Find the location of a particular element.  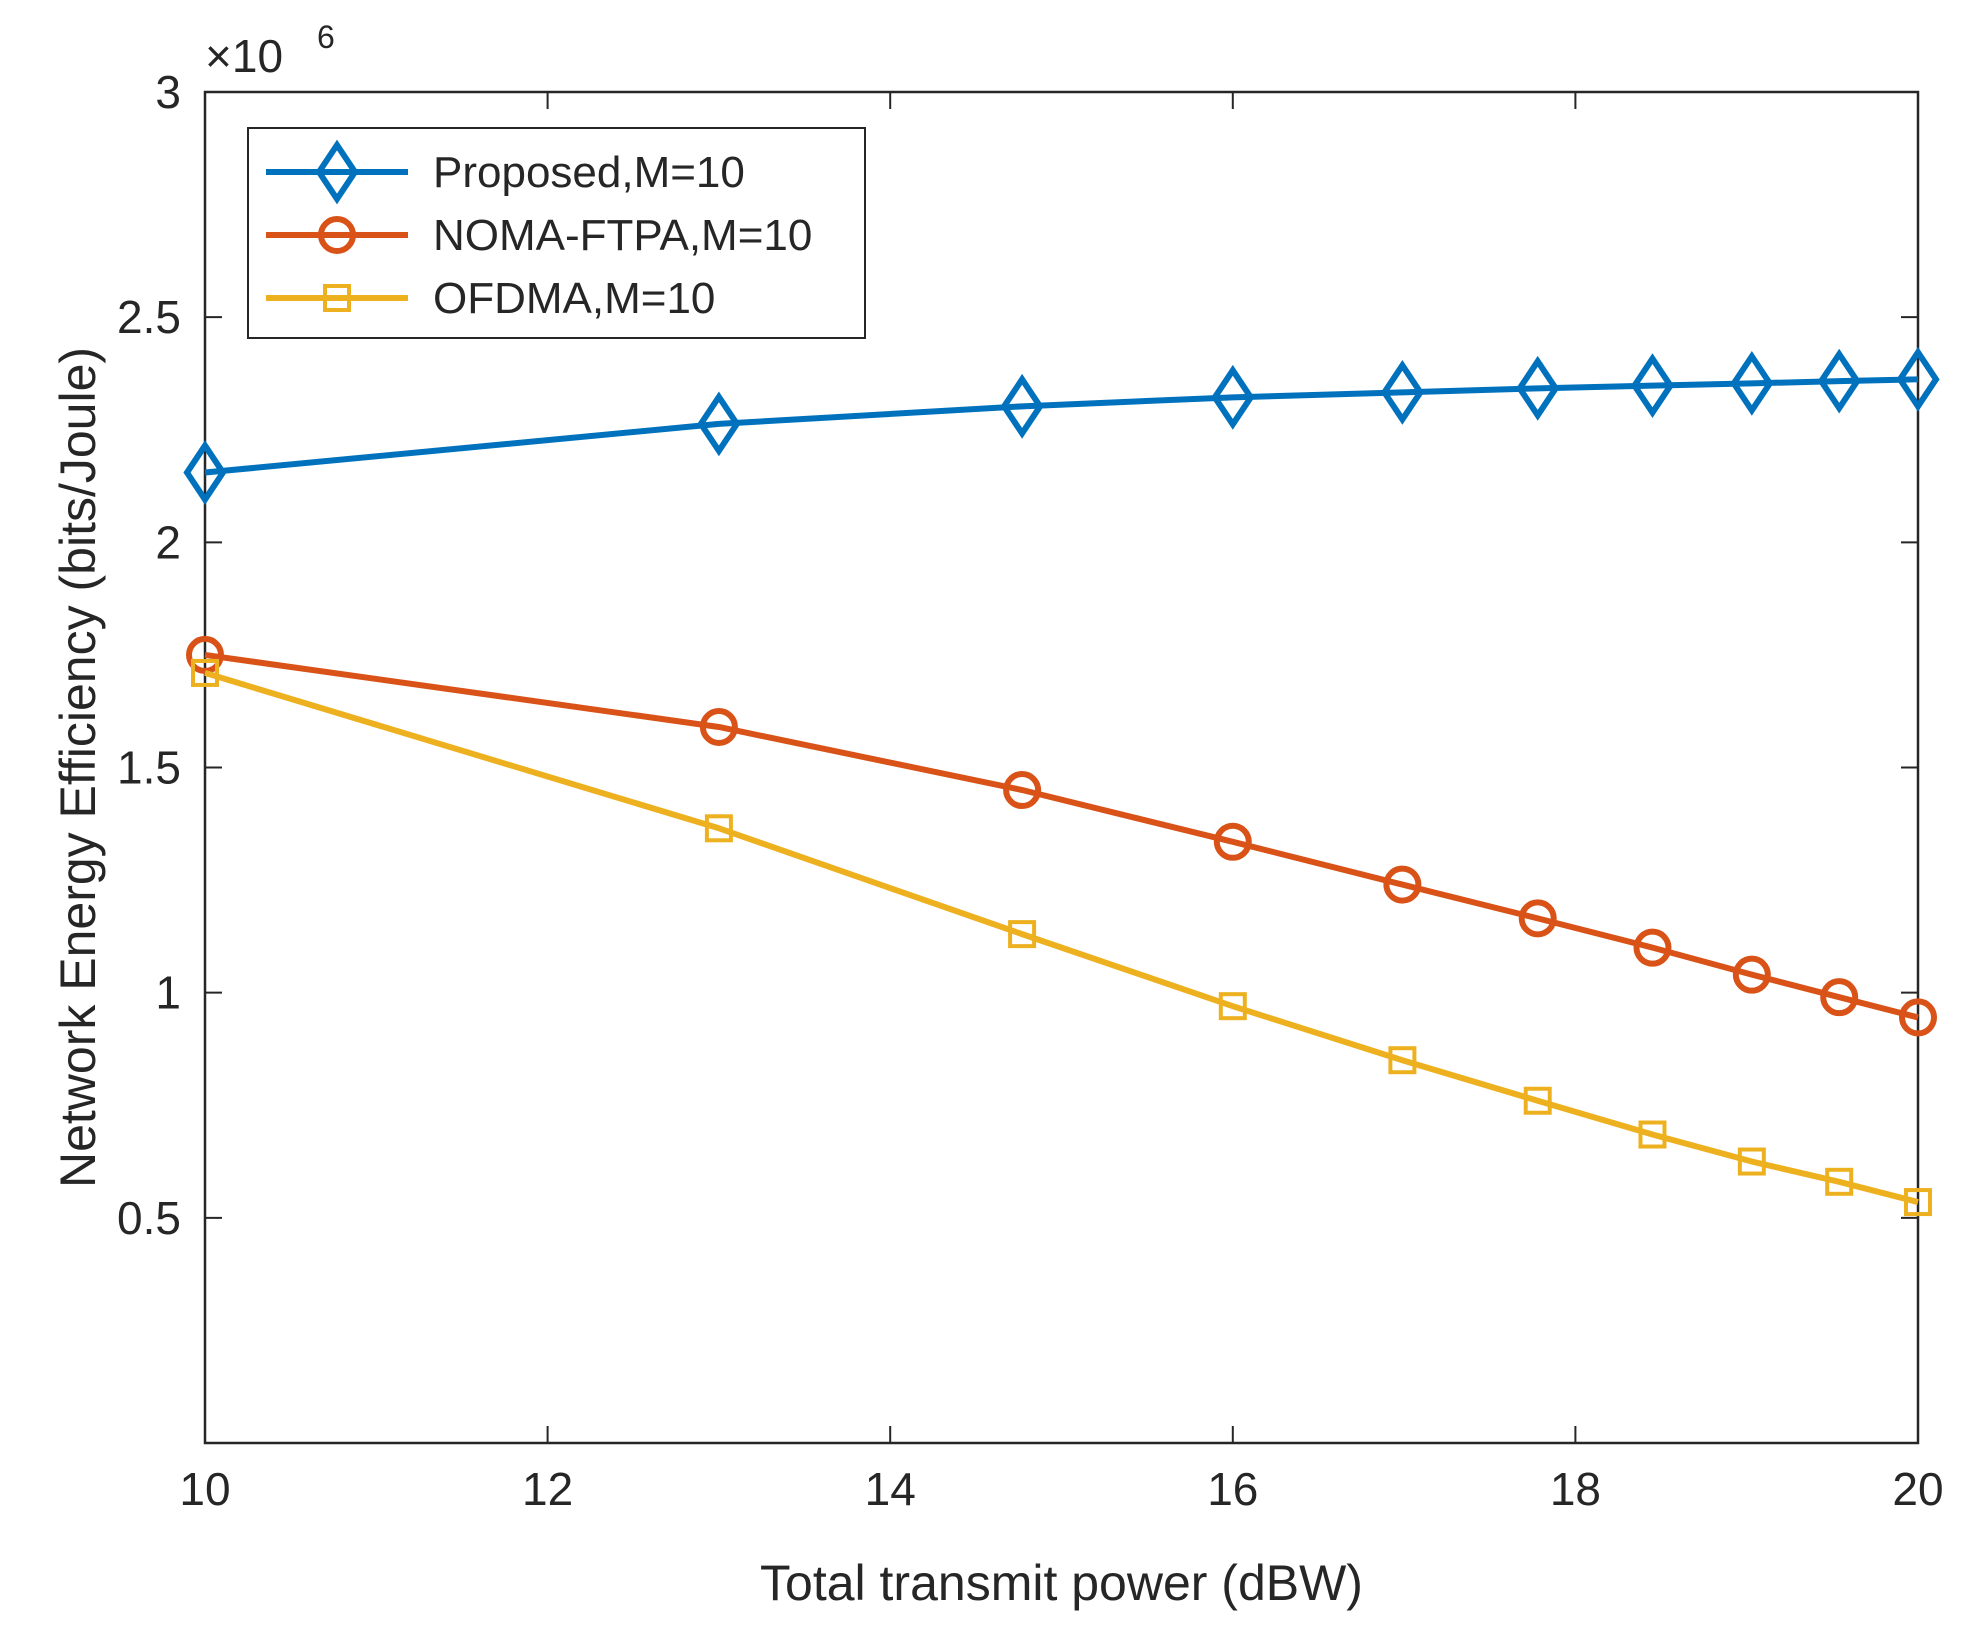

x-tick-label: 20 is located at coordinates (1917, 1489).